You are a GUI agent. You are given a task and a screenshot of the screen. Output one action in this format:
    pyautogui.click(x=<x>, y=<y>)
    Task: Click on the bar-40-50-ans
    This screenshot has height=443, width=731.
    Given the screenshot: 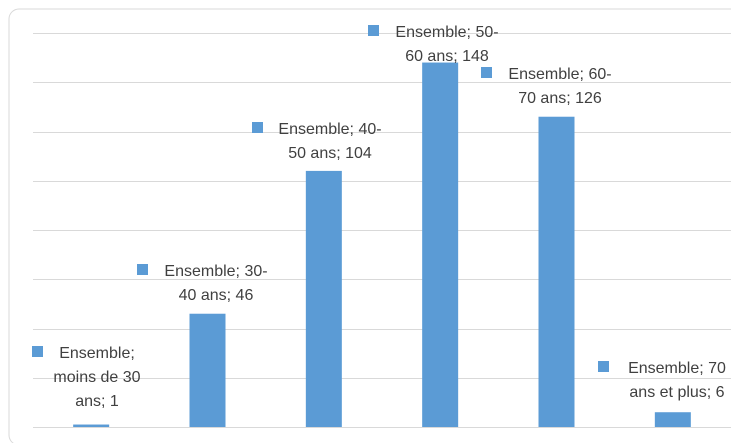 What is the action you would take?
    pyautogui.click(x=323, y=298)
    